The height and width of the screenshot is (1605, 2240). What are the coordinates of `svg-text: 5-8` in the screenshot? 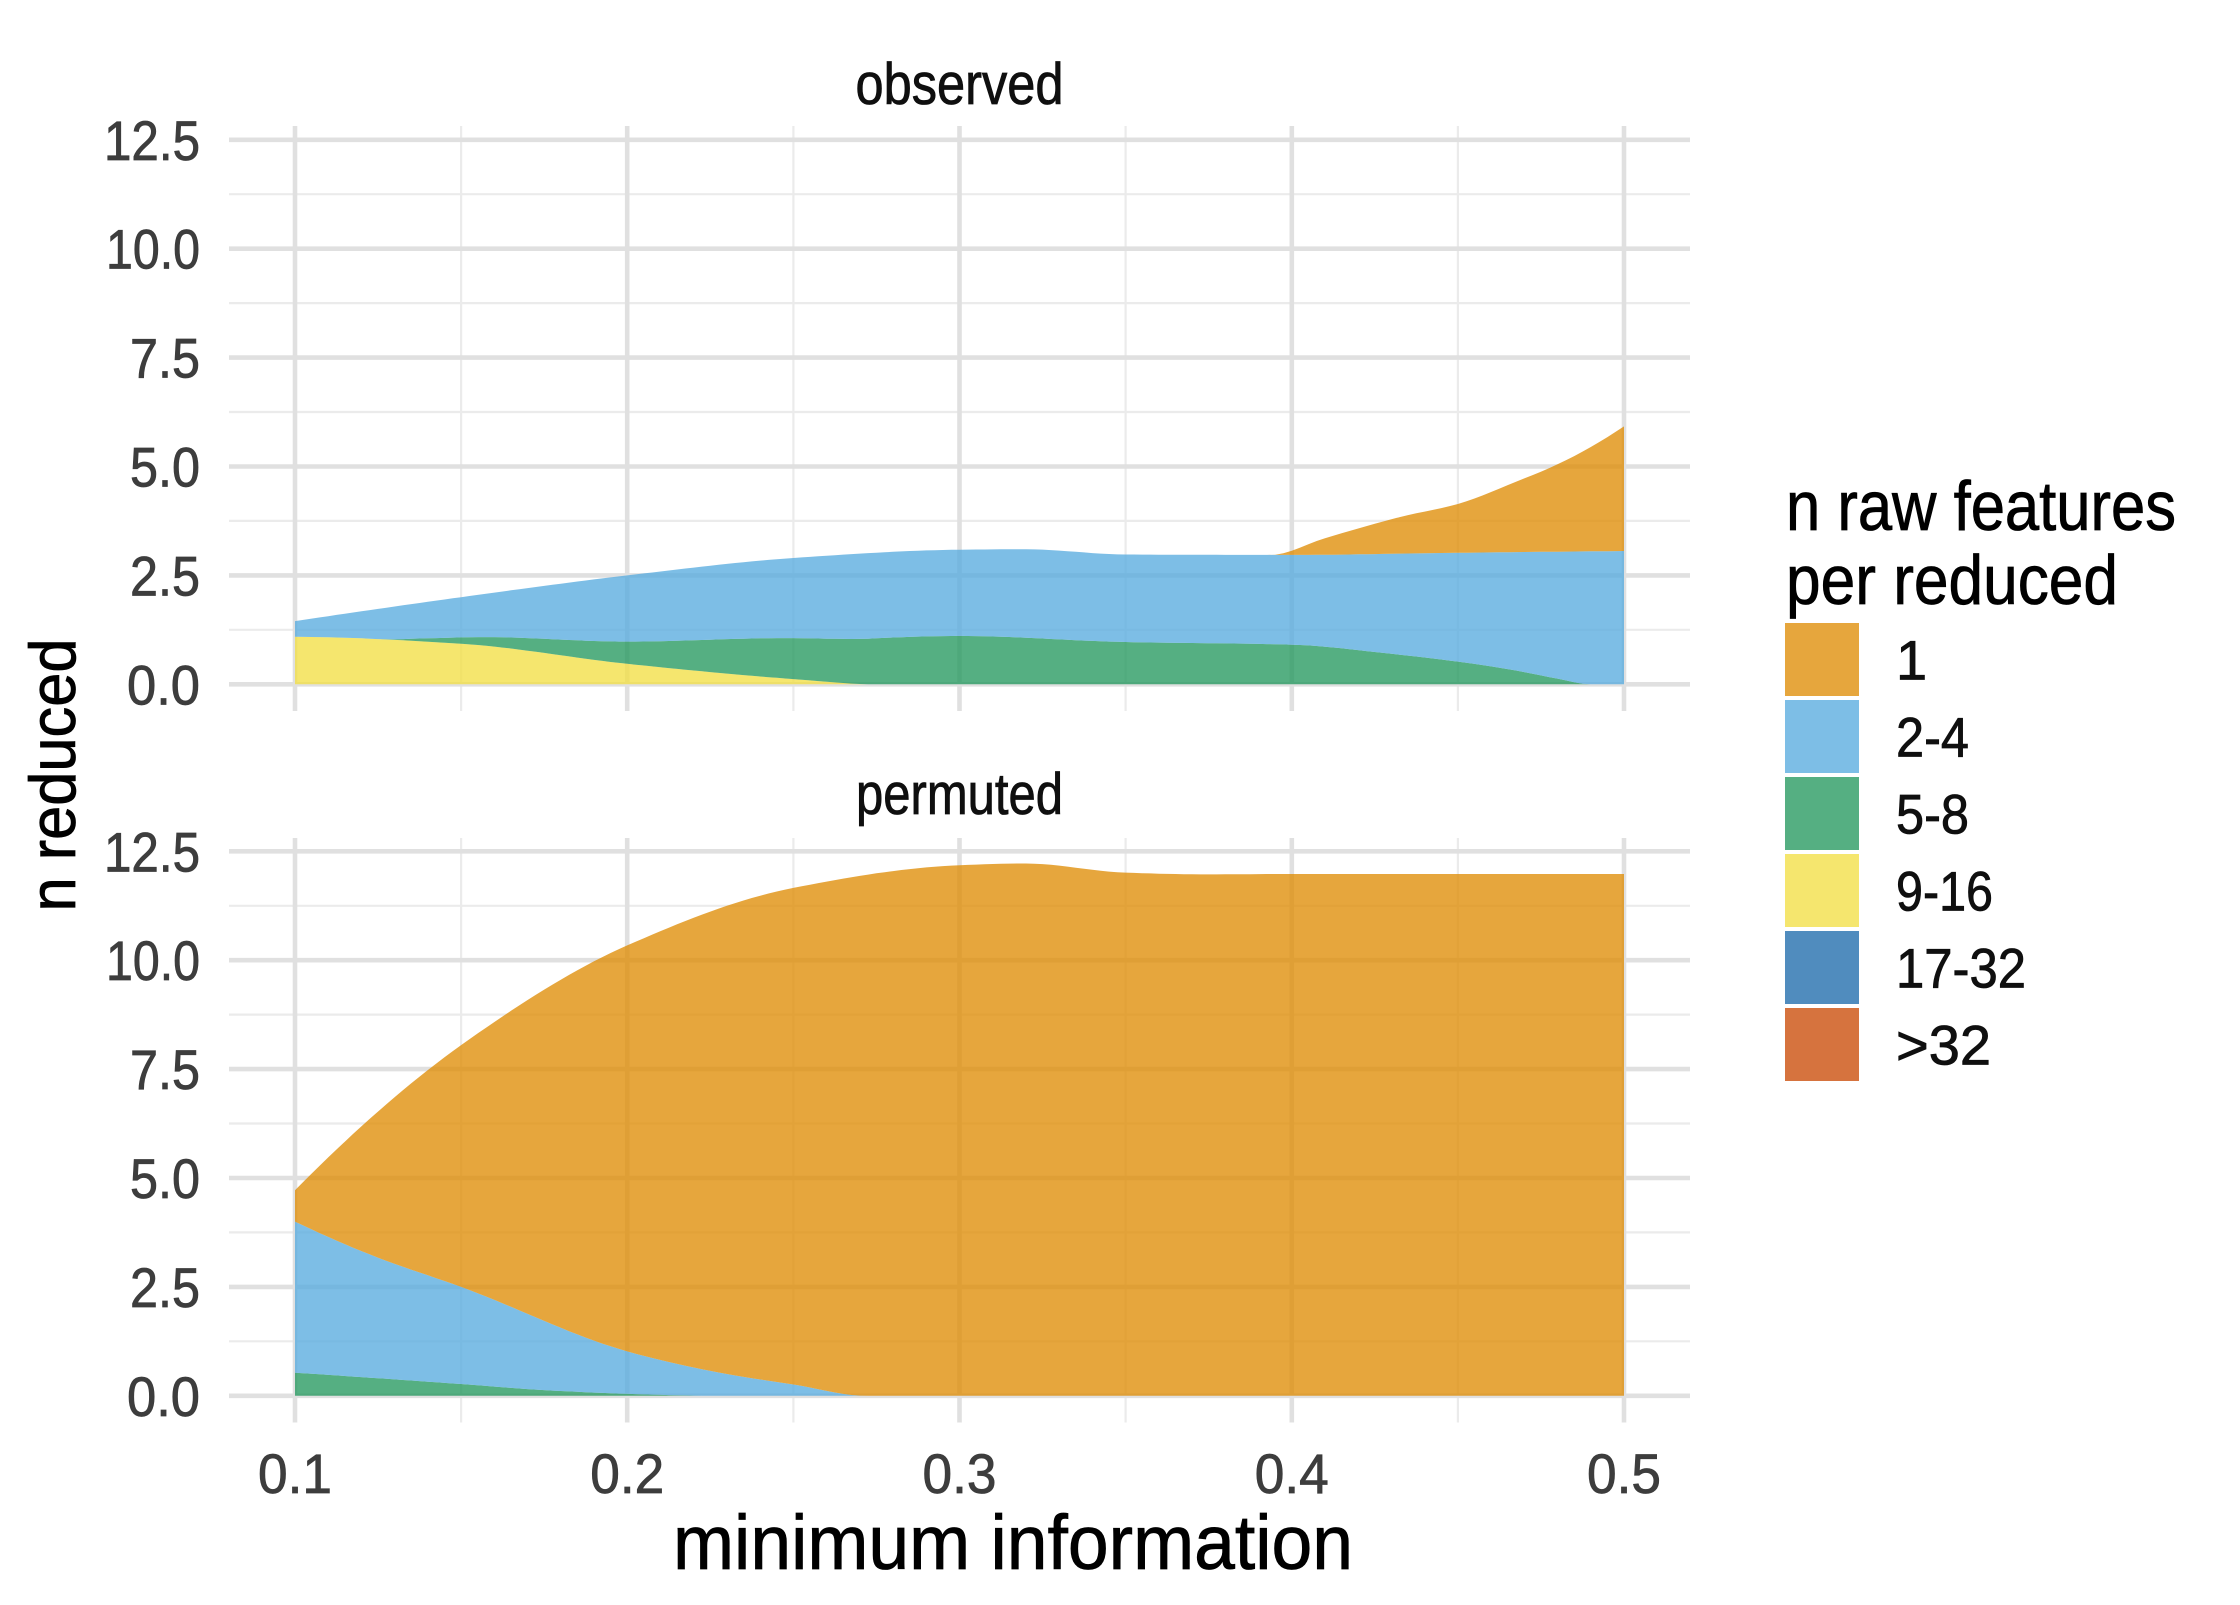 It's located at (1932, 814).